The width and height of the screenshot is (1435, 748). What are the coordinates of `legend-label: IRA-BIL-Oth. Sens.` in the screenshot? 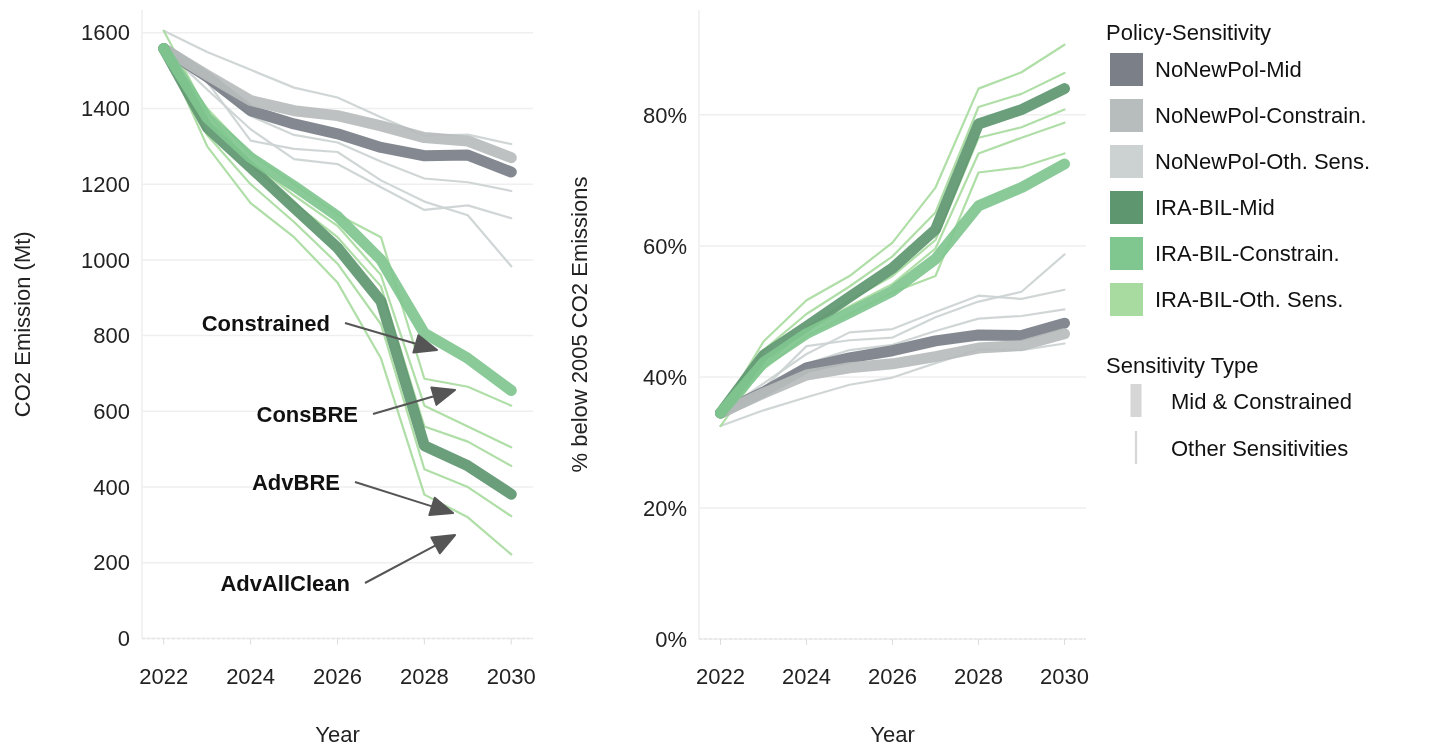 It's located at (1249, 300).